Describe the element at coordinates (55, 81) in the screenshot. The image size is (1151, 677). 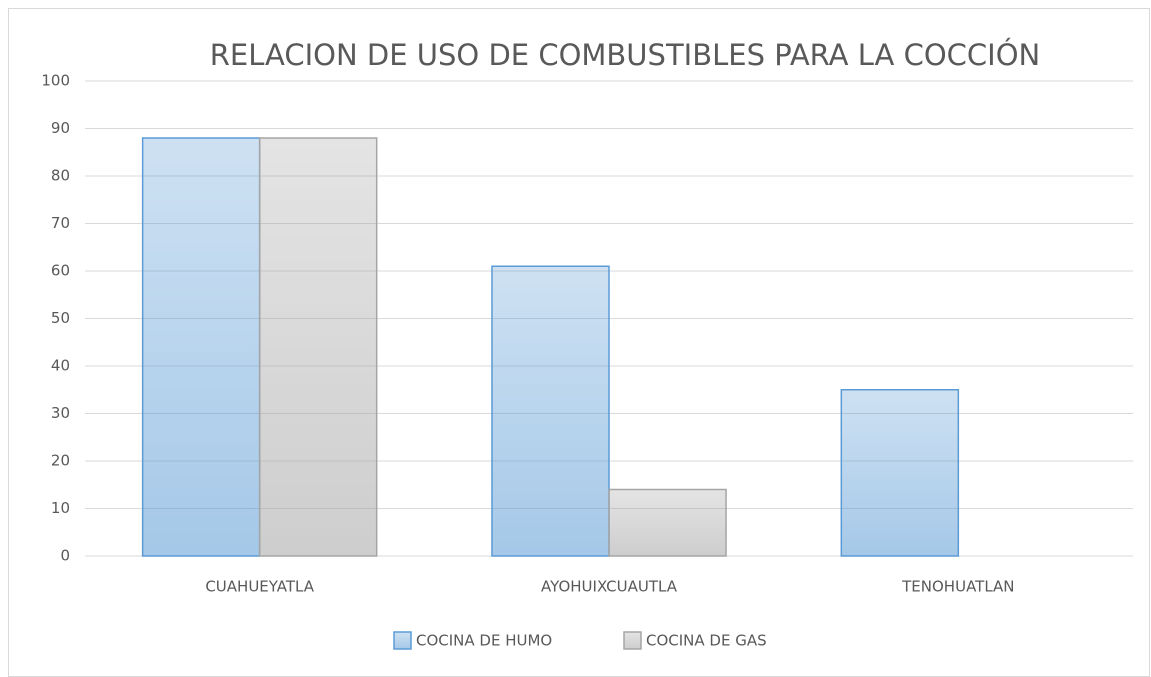
I see `y-tick-label: 100` at that location.